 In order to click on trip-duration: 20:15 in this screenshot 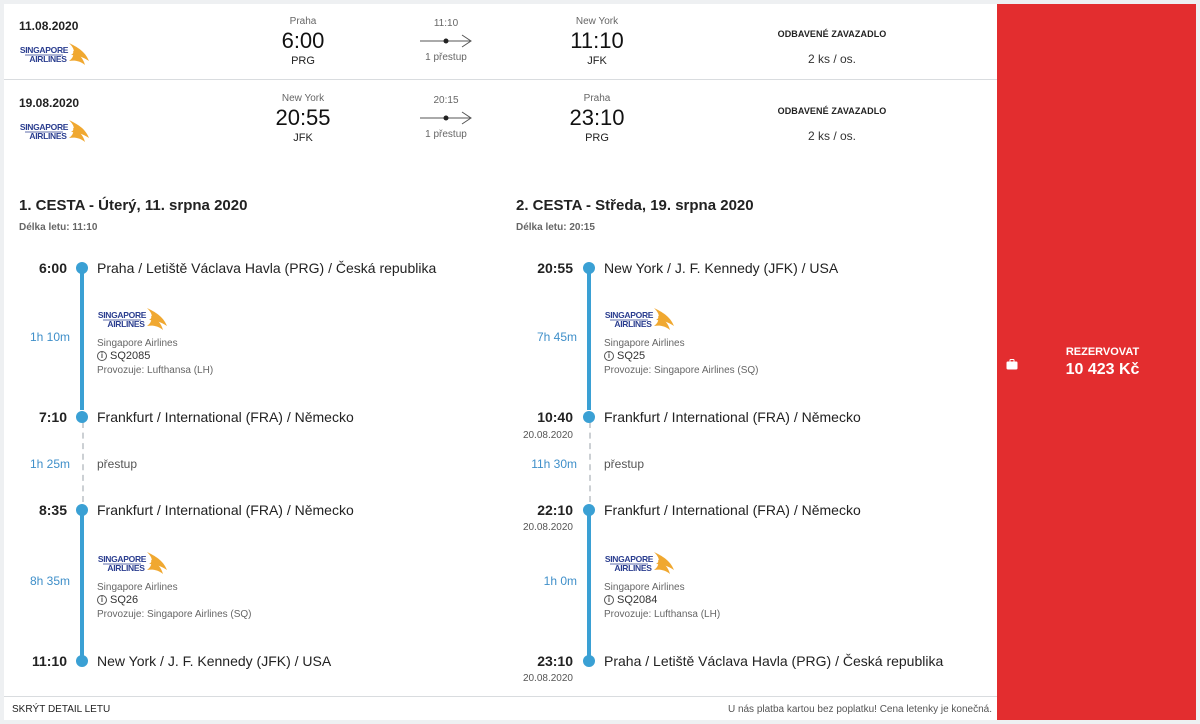, I will do `click(446, 100)`.